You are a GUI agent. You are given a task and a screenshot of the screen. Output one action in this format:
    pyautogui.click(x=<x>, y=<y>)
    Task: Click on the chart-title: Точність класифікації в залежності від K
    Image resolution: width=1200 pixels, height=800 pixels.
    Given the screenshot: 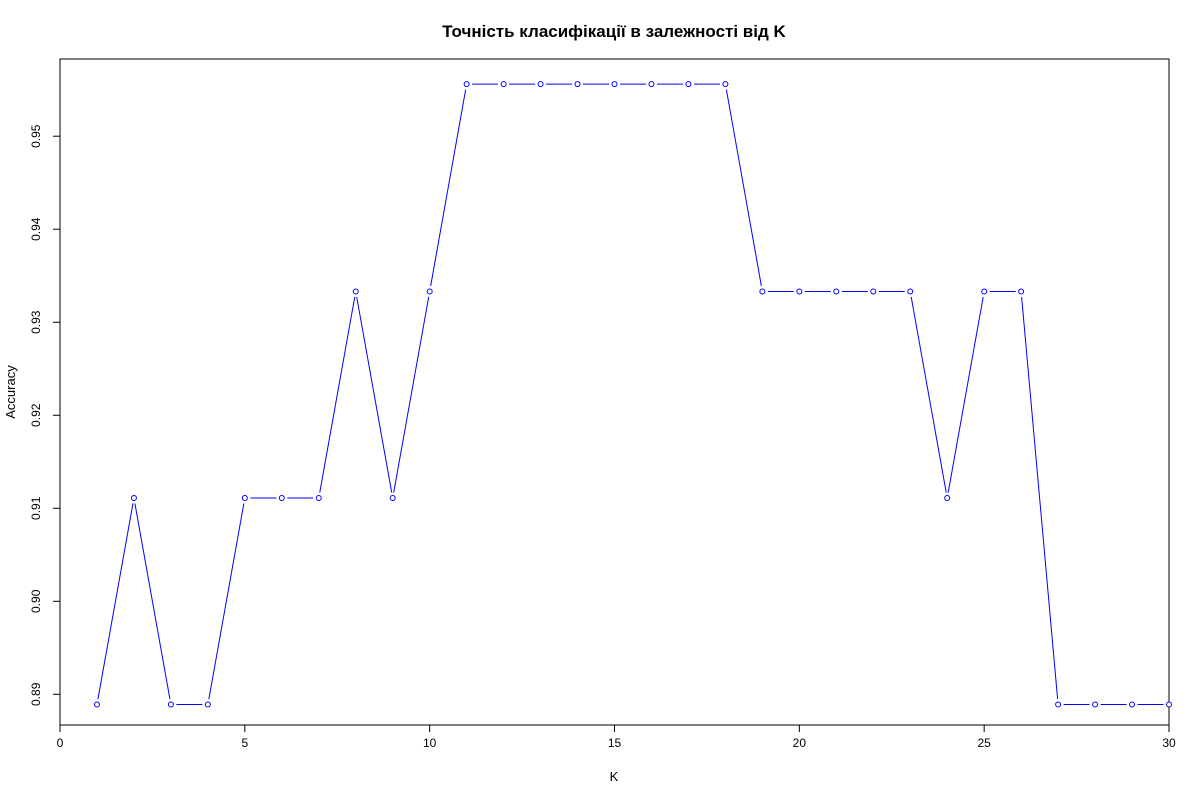 What is the action you would take?
    pyautogui.click(x=614, y=31)
    